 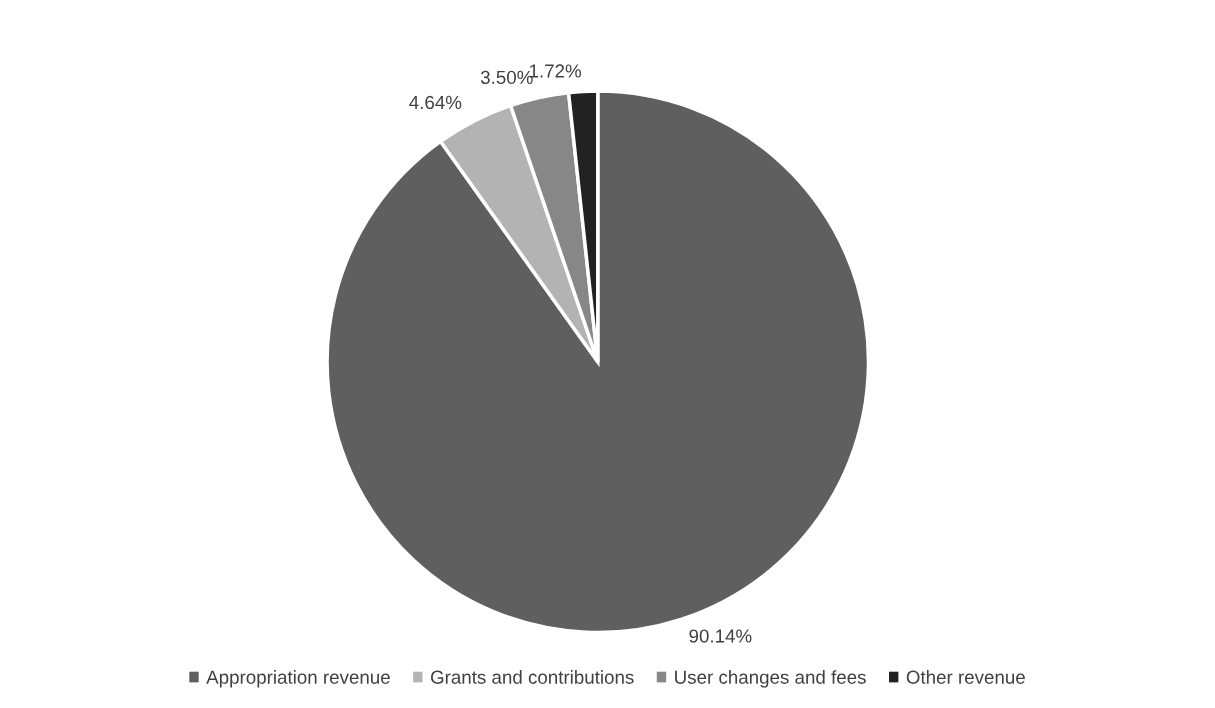 I want to click on legend-label: Grants and contributions, so click(x=532, y=677).